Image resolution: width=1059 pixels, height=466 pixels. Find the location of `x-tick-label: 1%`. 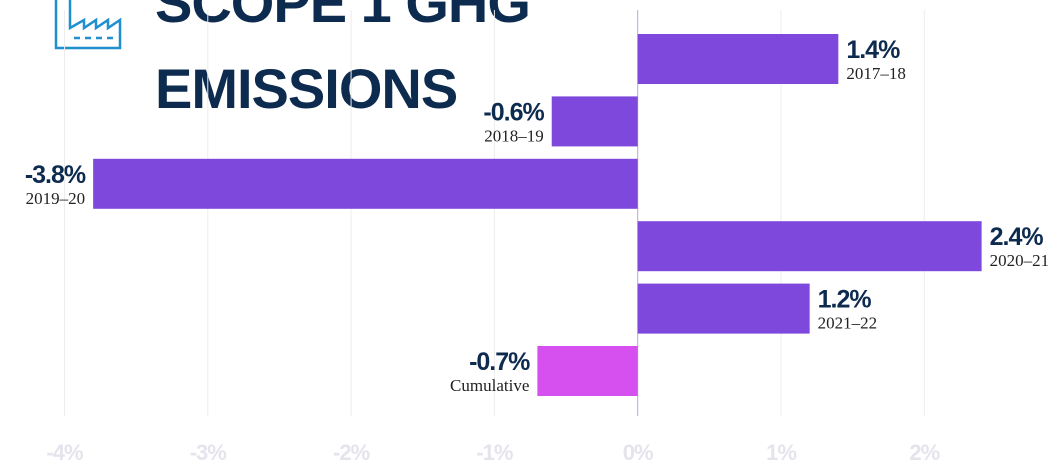

x-tick-label: 1% is located at coordinates (781, 452).